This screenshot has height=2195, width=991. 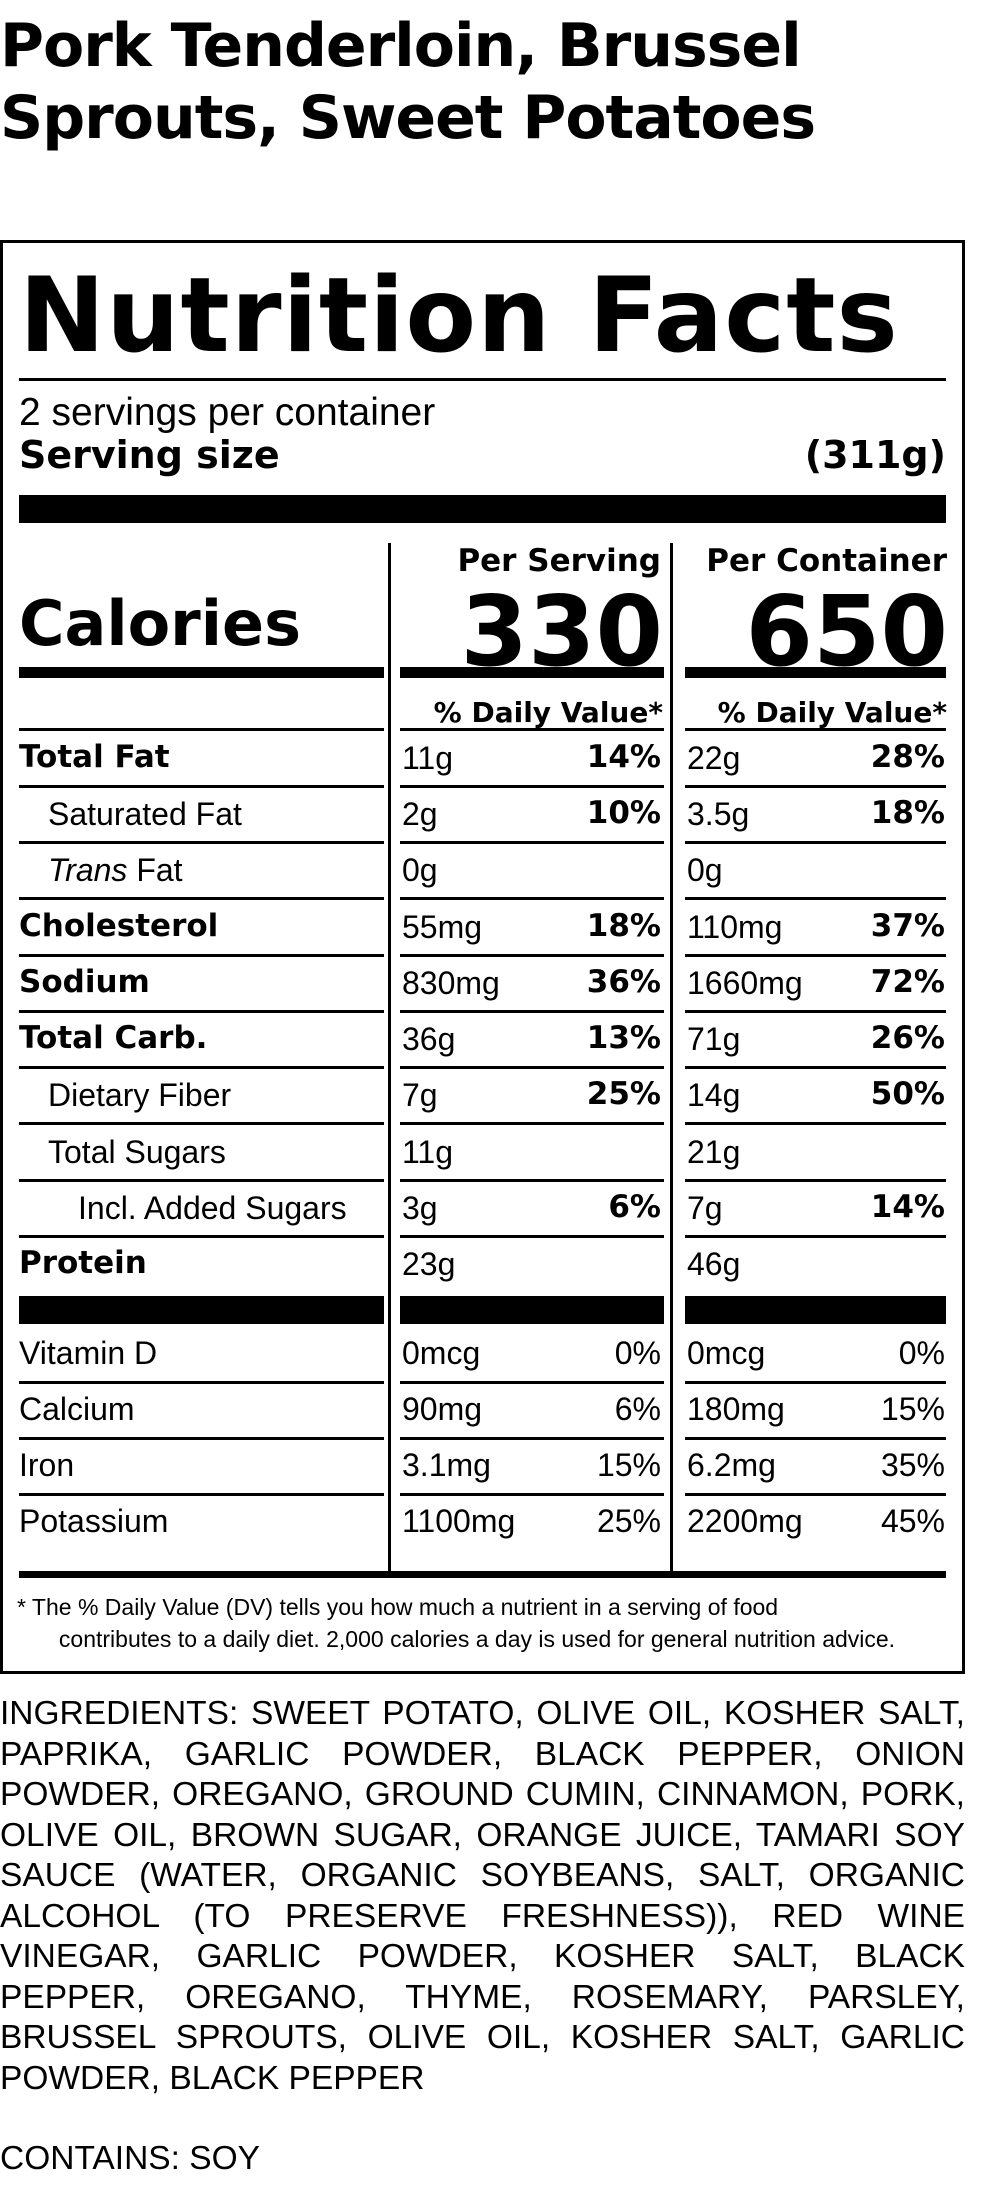 What do you see at coordinates (731, 1465) in the screenshot?
I see `container-amount: 6.2mg` at bounding box center [731, 1465].